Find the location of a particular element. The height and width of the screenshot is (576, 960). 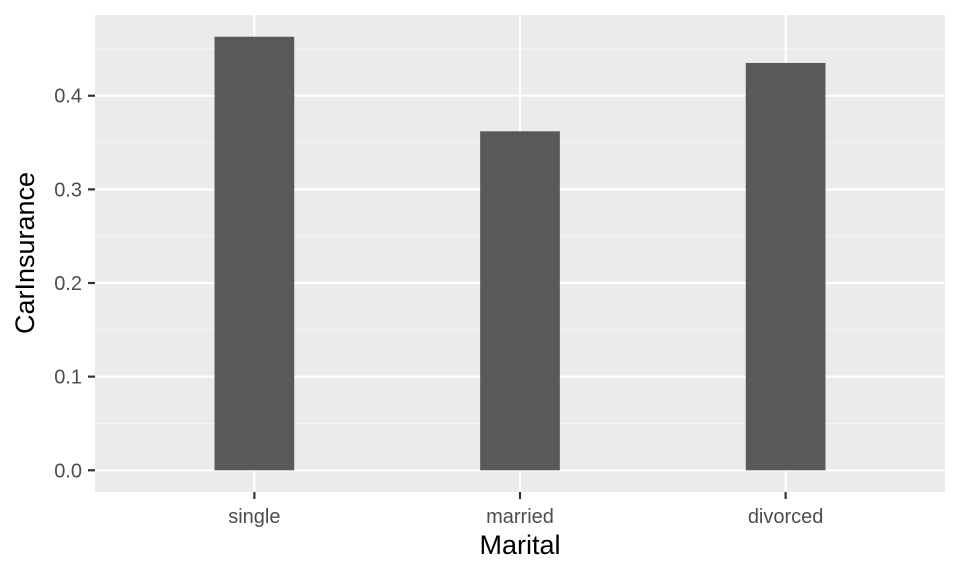

y-axis-title: CarInsurance is located at coordinates (25, 253).